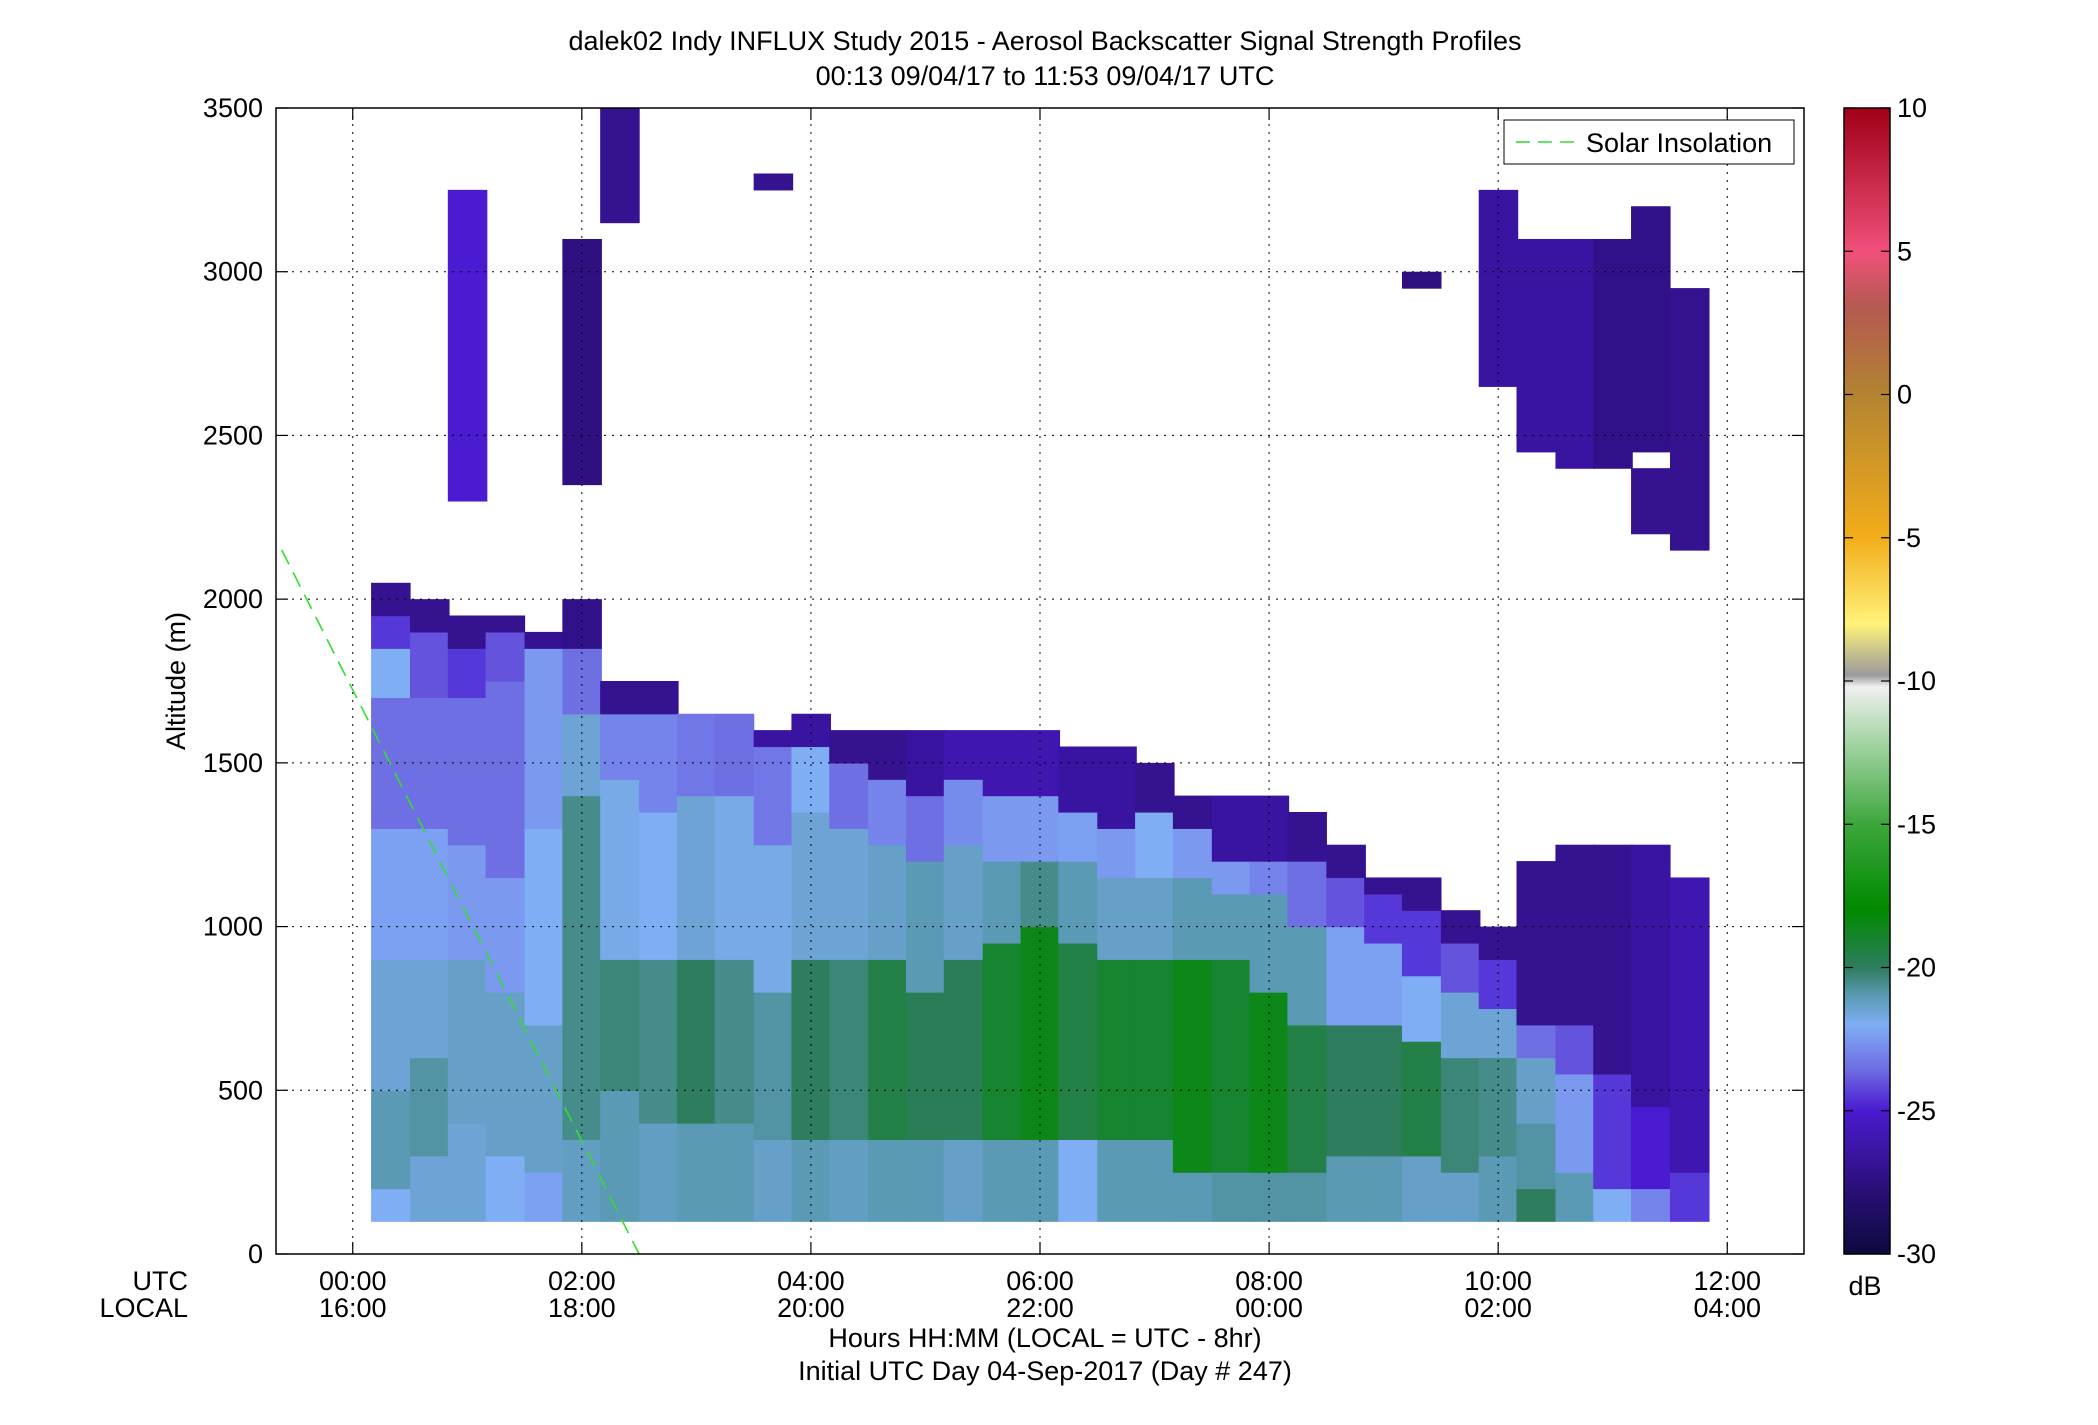  Describe the element at coordinates (1890, 681) in the screenshot. I see `colorbar-ticks: 10 5 0 -5 -10 -15 -20 -25 -30` at that location.